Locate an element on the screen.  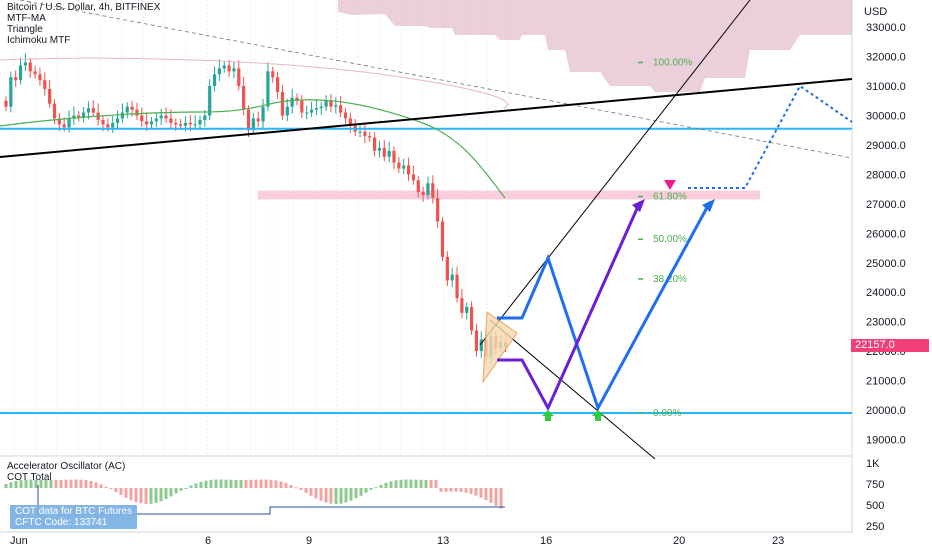
indicator-triangle: Triangle is located at coordinates (25, 29).